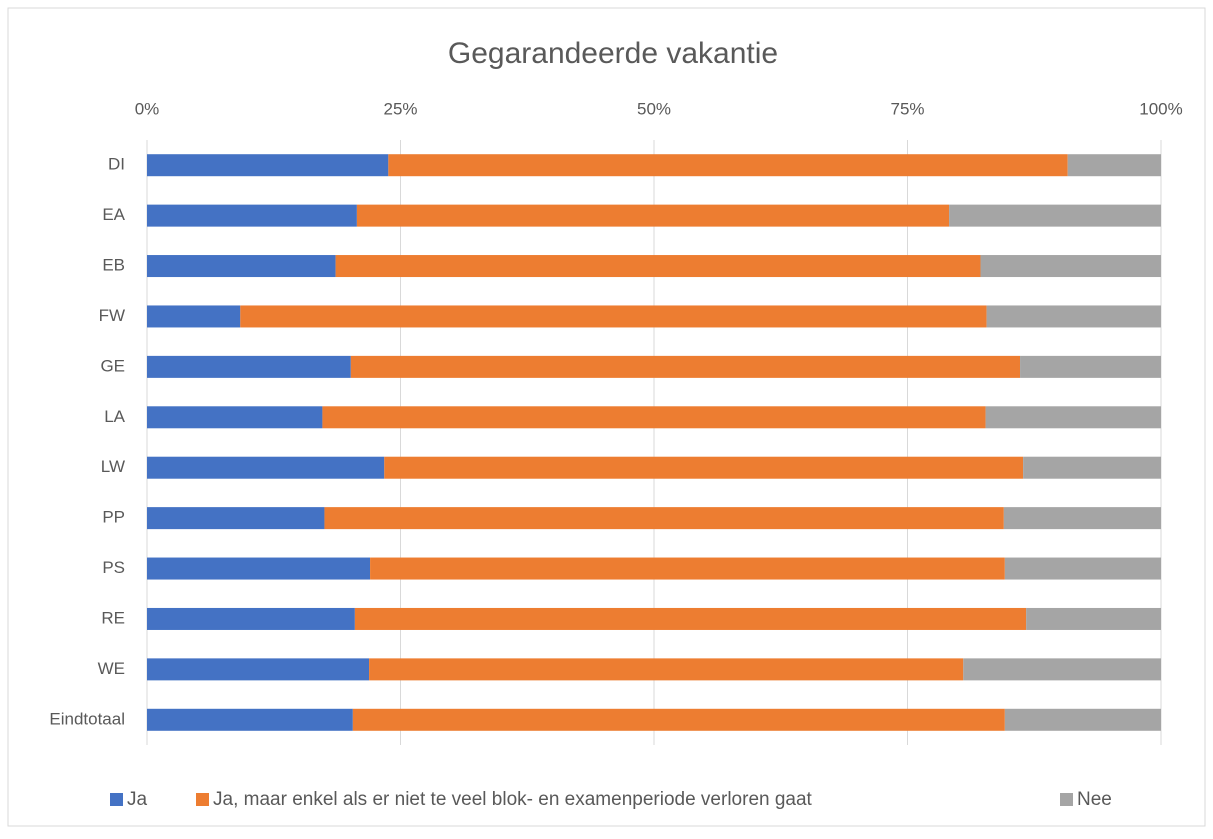  I want to click on y-tick-label: Eindtotaal, so click(87, 718).